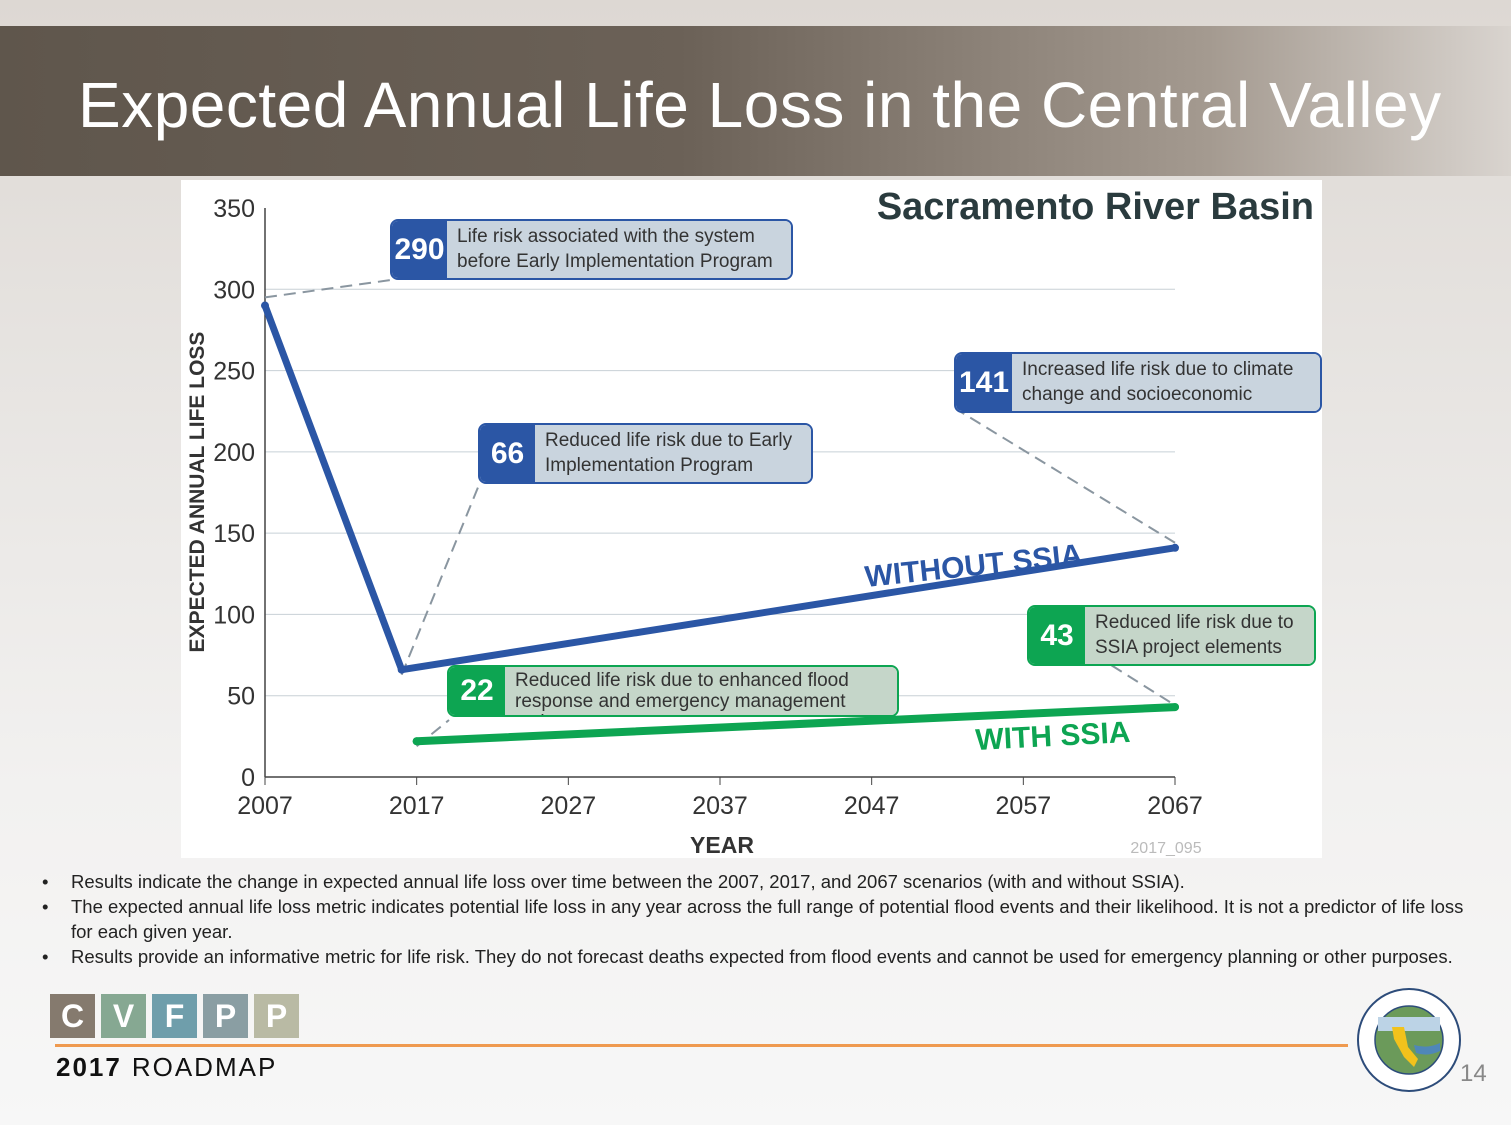  Describe the element at coordinates (1175, 806) in the screenshot. I see `x-tick-label: 2067` at that location.